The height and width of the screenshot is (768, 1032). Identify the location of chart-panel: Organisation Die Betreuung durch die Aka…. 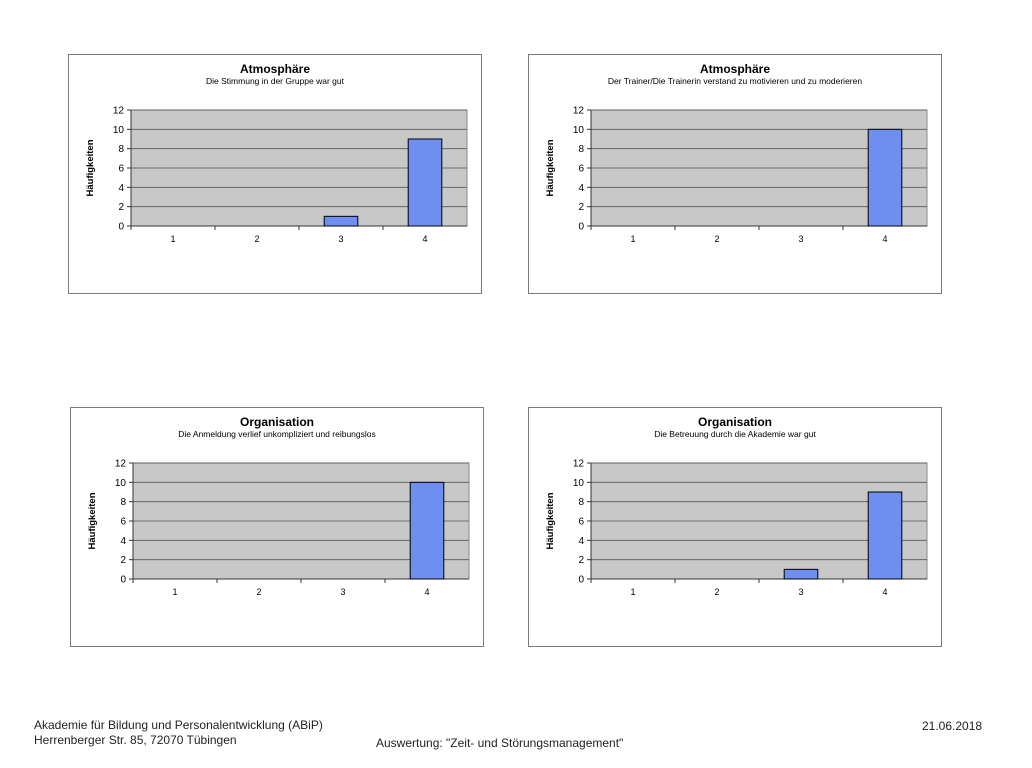
(735, 527).